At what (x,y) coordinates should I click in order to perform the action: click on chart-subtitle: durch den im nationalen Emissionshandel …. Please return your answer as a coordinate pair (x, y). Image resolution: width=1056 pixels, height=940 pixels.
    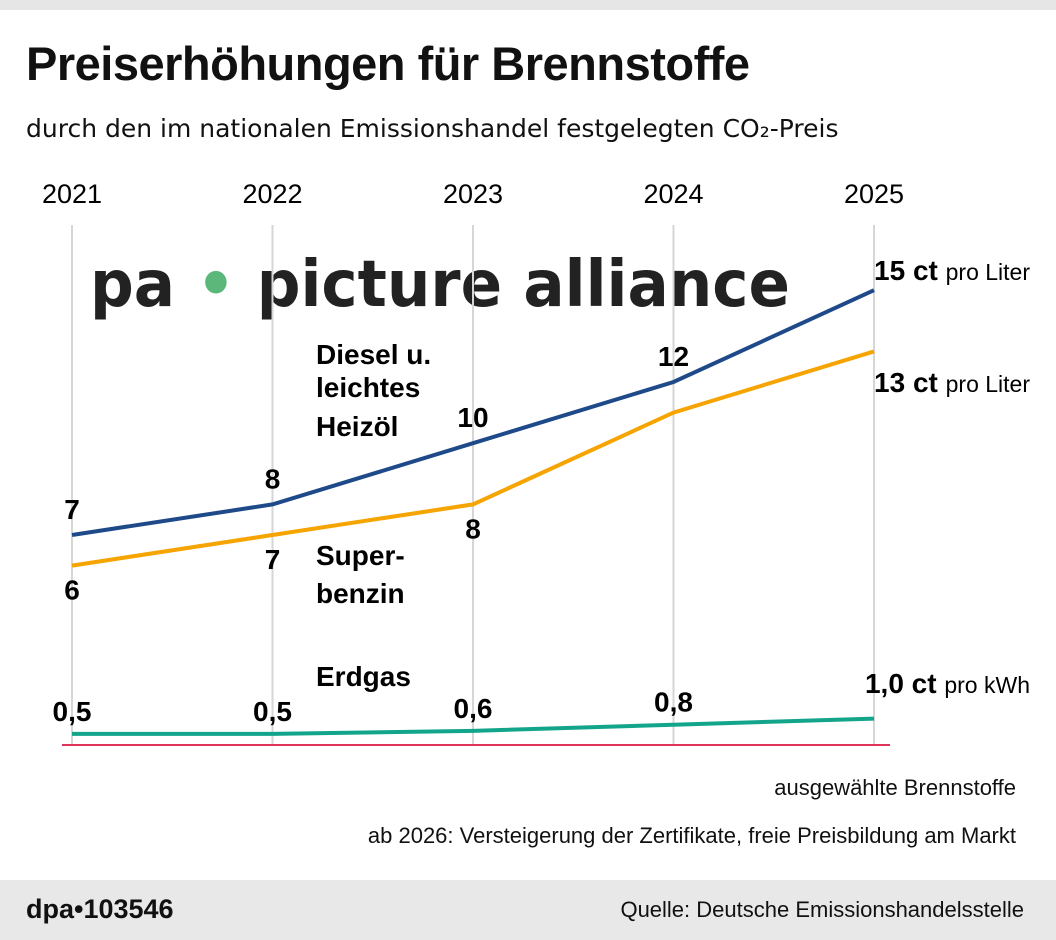
    Looking at the image, I should click on (432, 128).